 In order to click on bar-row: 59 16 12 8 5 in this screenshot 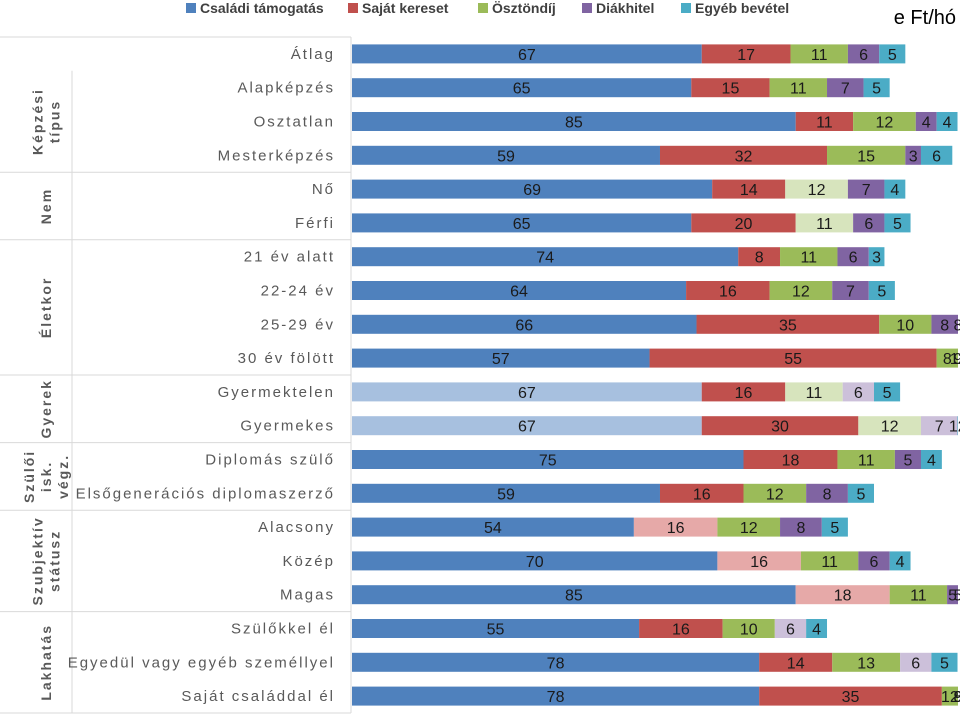, I will do `click(613, 493)`.